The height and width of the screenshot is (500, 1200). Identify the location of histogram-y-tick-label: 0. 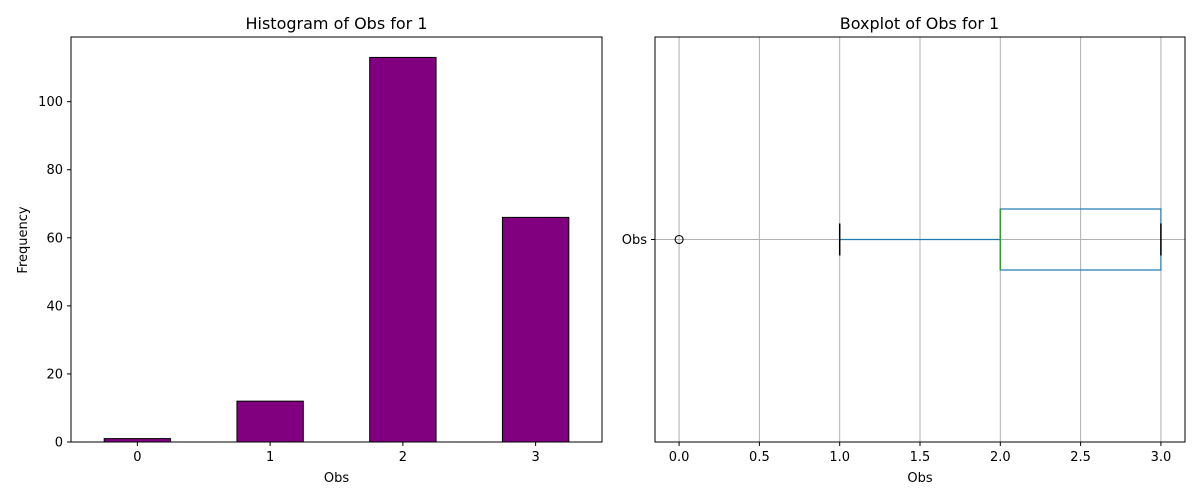
(59, 443).